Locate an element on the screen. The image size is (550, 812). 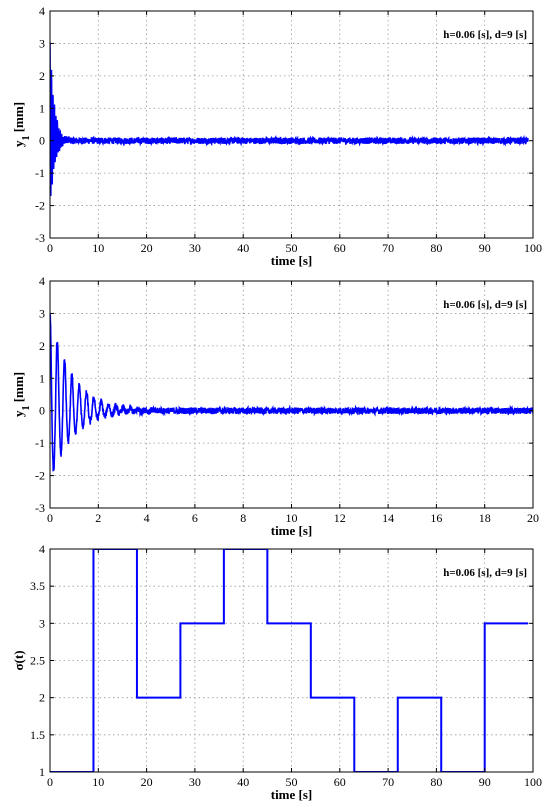
x-tick-label: 14 is located at coordinates (388, 518).